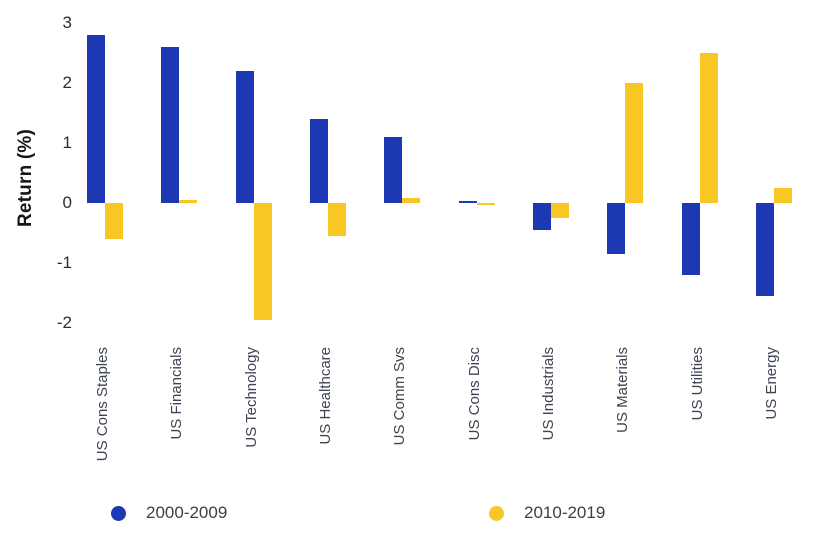 This screenshot has height=557, width=825. I want to click on legend-label-2010-2019: 2010-2019, so click(565, 512).